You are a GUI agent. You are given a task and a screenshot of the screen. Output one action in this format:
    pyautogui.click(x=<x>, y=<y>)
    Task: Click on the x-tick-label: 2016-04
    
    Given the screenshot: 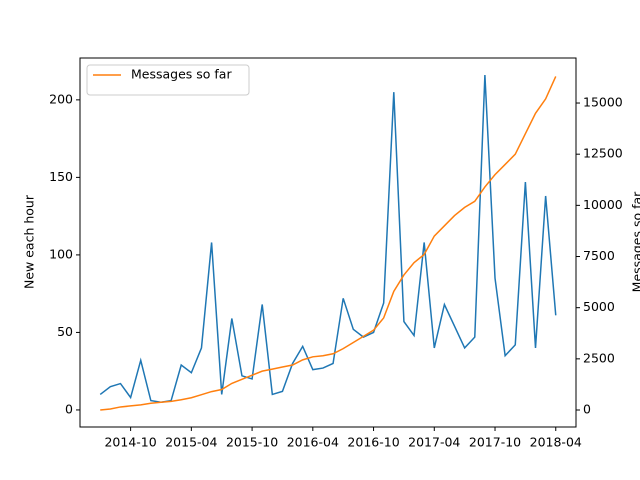 What is the action you would take?
    pyautogui.click(x=313, y=442)
    